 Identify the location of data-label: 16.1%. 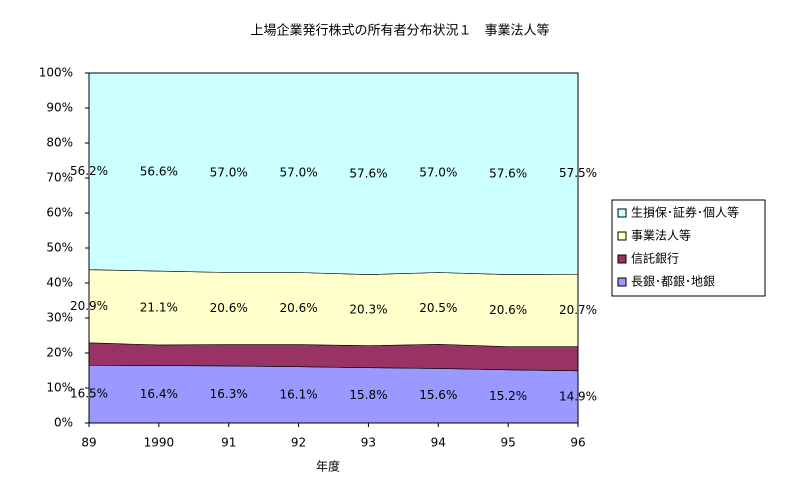
(299, 394).